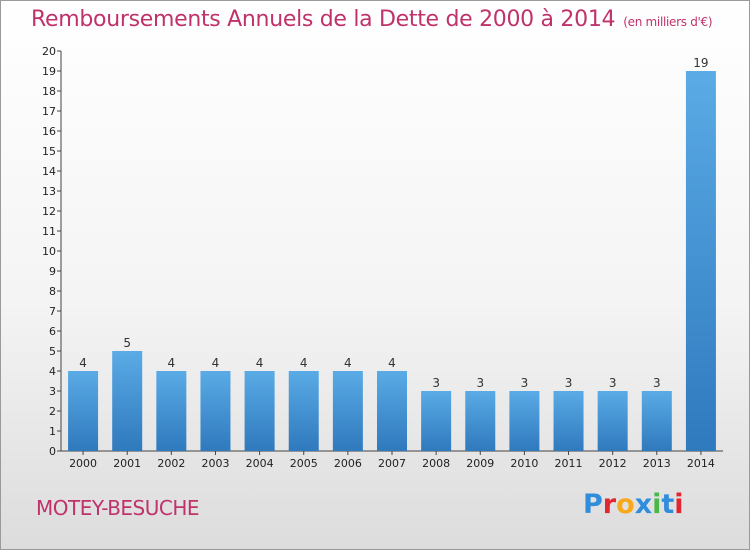 The image size is (750, 551). What do you see at coordinates (609, 504) in the screenshot?
I see `logo-letter: r` at bounding box center [609, 504].